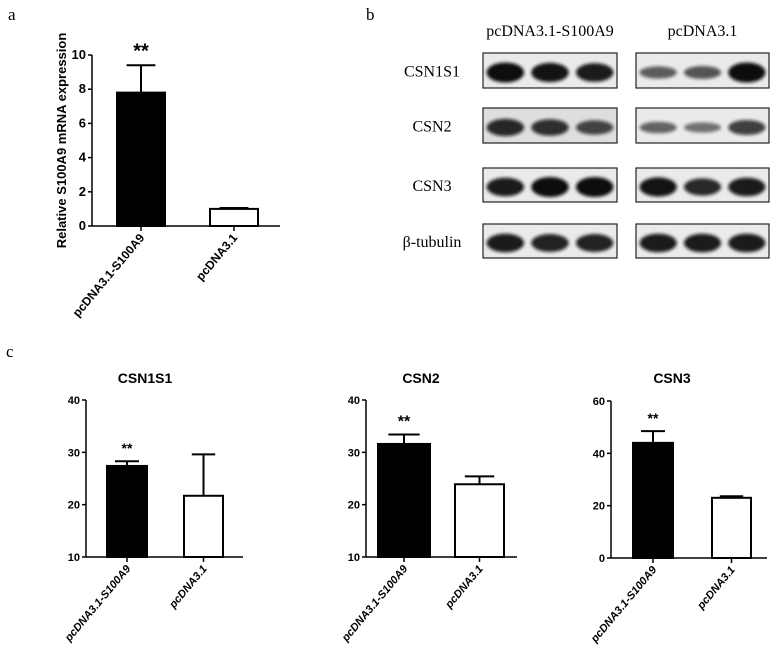 The height and width of the screenshot is (655, 777). I want to click on y-tick-label: 2, so click(82, 191).